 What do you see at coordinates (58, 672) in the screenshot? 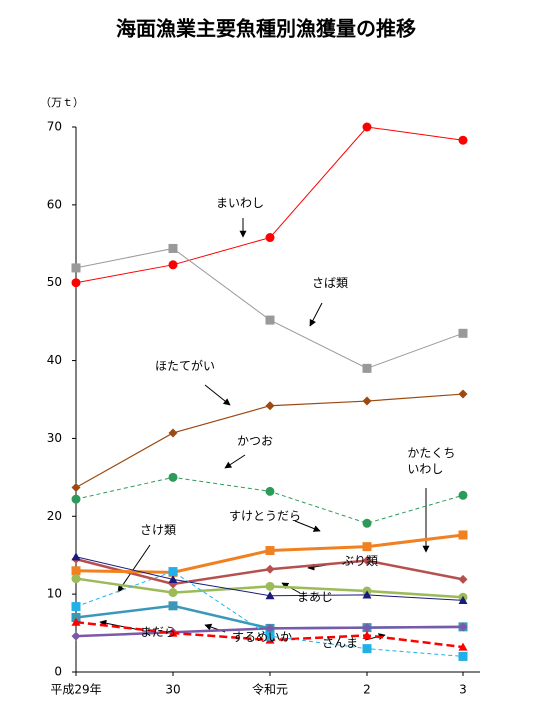
I see `y-tick-label: 0` at bounding box center [58, 672].